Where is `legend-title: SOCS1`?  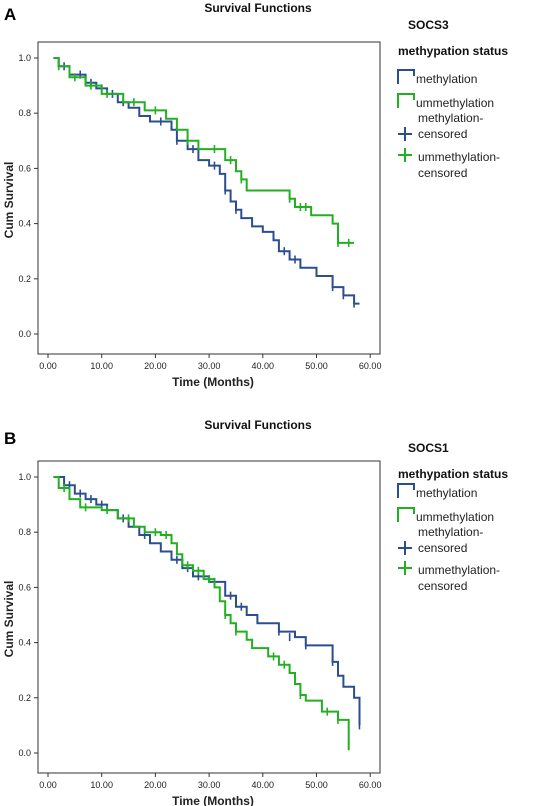
legend-title: SOCS1 is located at coordinates (428, 448).